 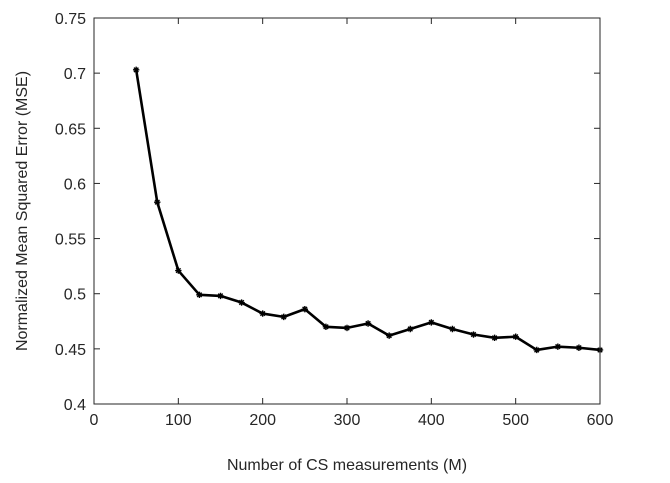 I want to click on y-tick-label: 0.65, so click(x=70, y=129).